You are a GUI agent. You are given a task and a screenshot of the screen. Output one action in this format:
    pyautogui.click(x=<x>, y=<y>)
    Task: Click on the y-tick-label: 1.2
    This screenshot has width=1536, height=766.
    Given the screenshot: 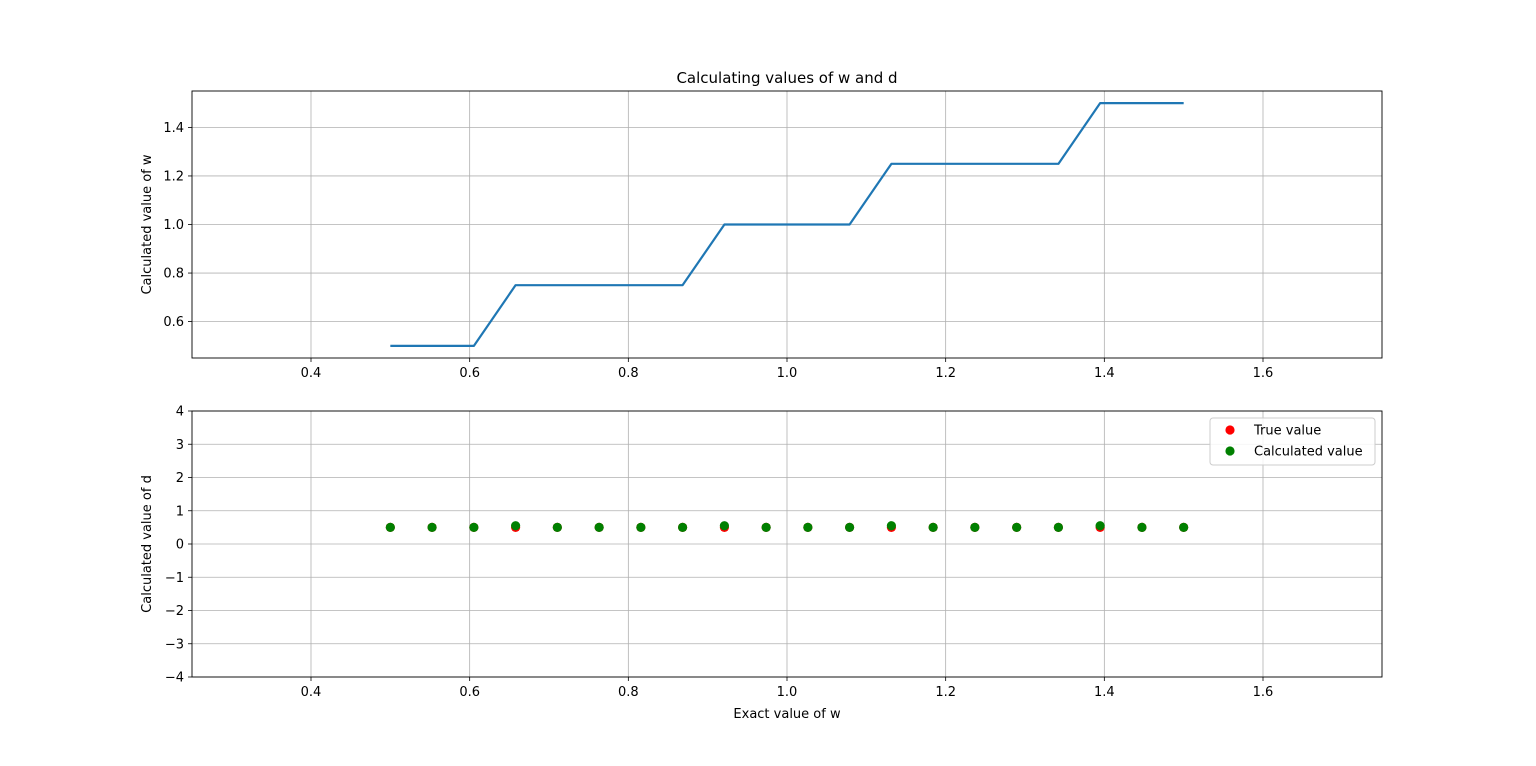 What is the action you would take?
    pyautogui.click(x=173, y=176)
    